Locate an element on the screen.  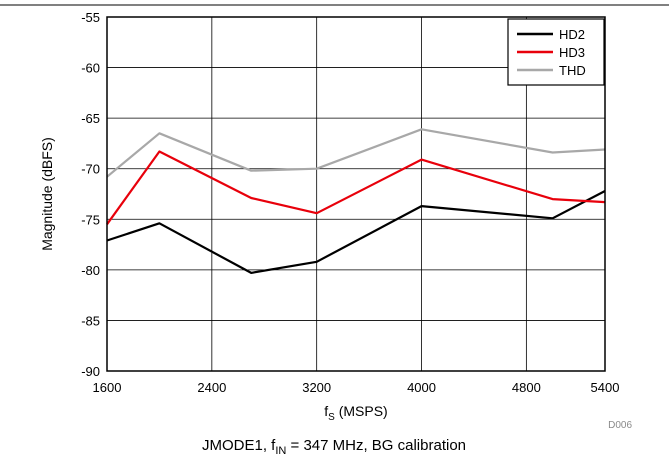
y-tick-label: -75 is located at coordinates (90, 219).